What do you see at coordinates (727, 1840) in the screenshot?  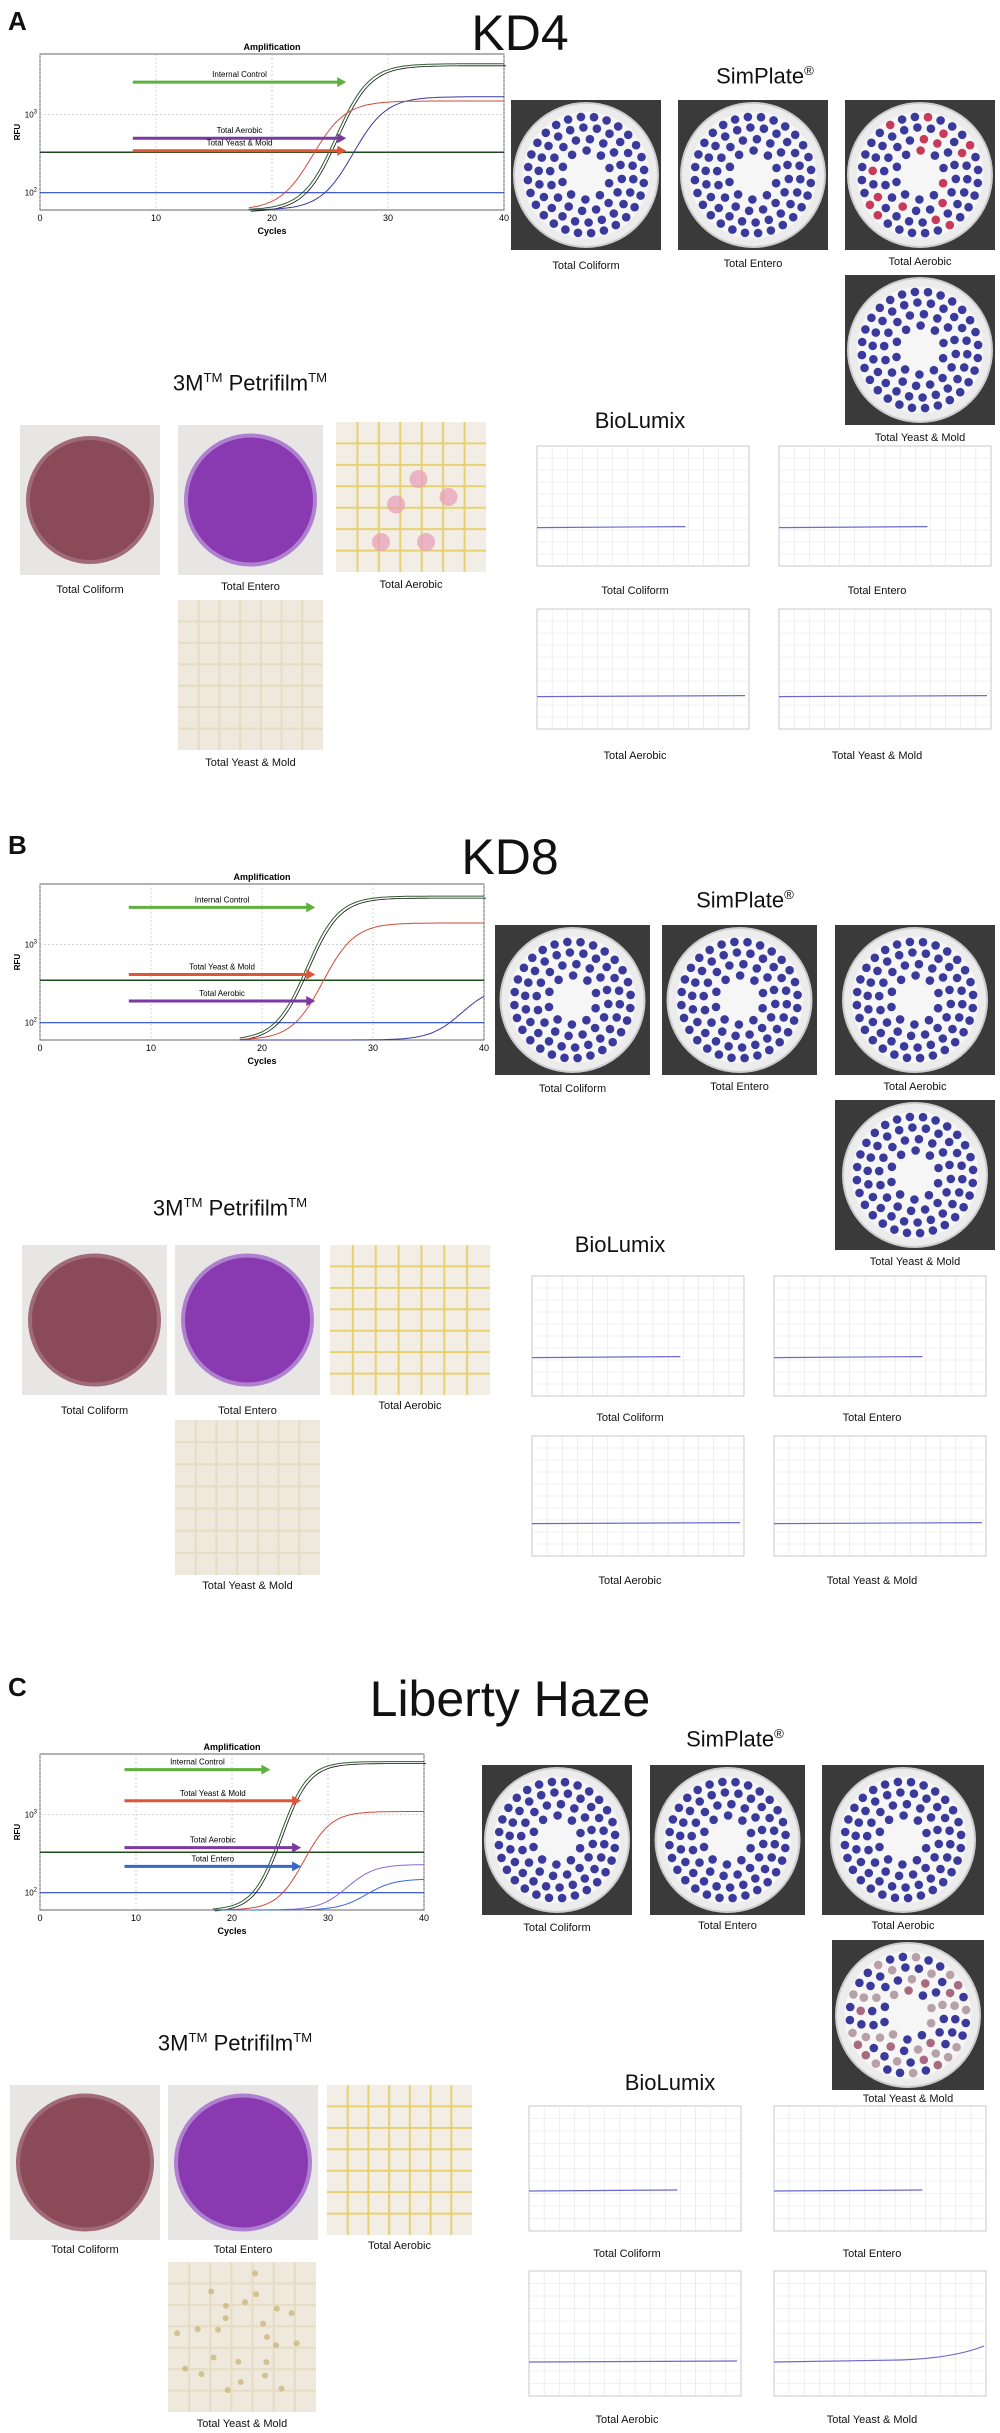 I see `simplate-svg` at bounding box center [727, 1840].